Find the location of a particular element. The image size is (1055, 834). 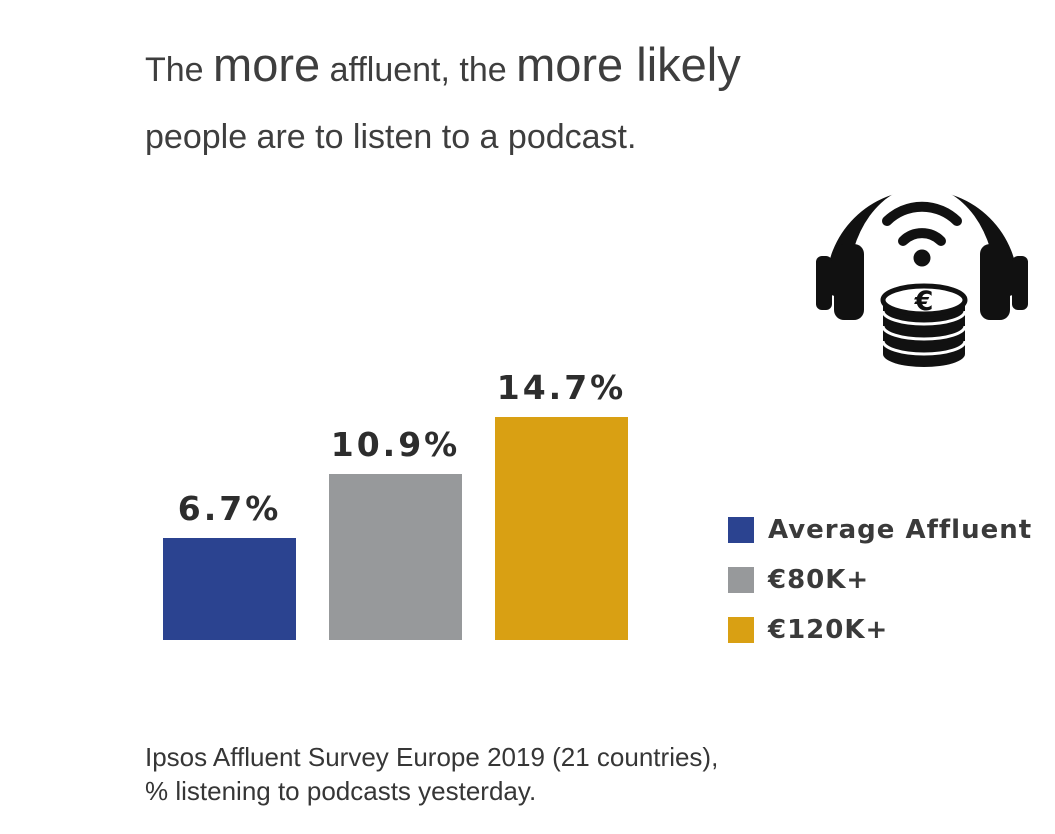

bar-group-80k: 10.9% is located at coordinates (395, 528).